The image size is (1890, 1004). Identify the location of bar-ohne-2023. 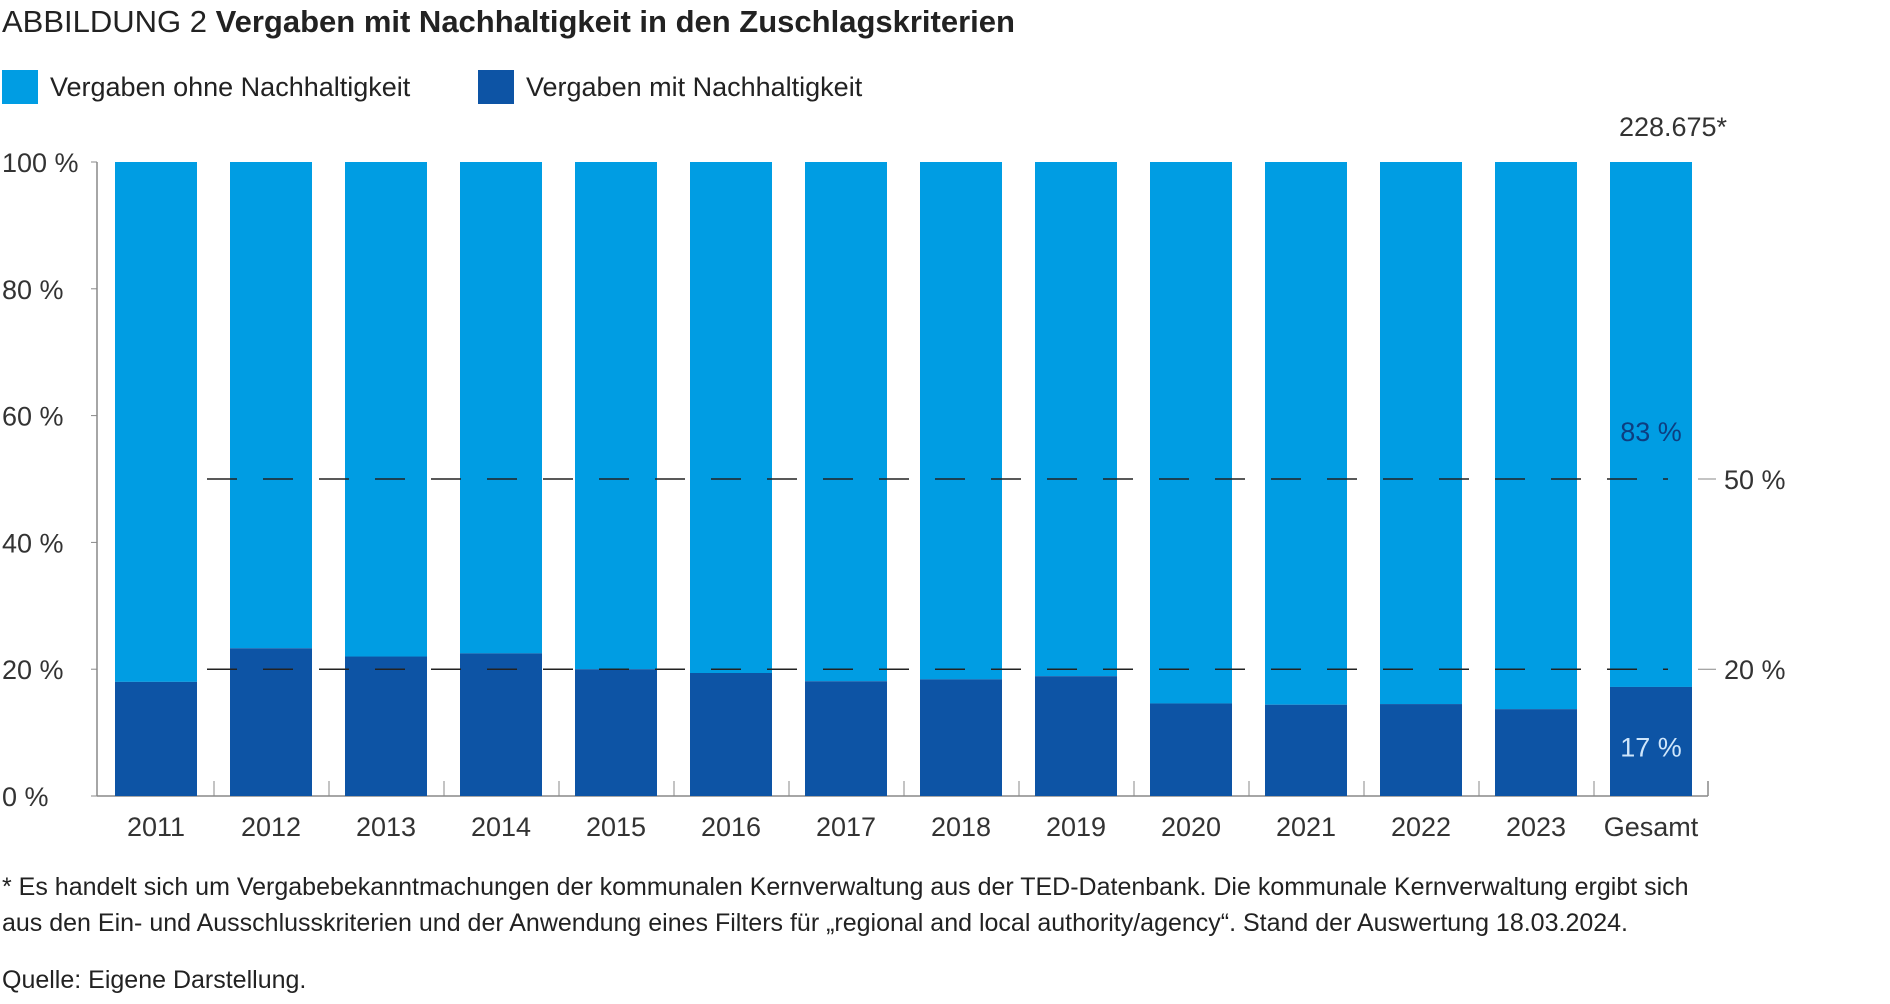
(1536, 436).